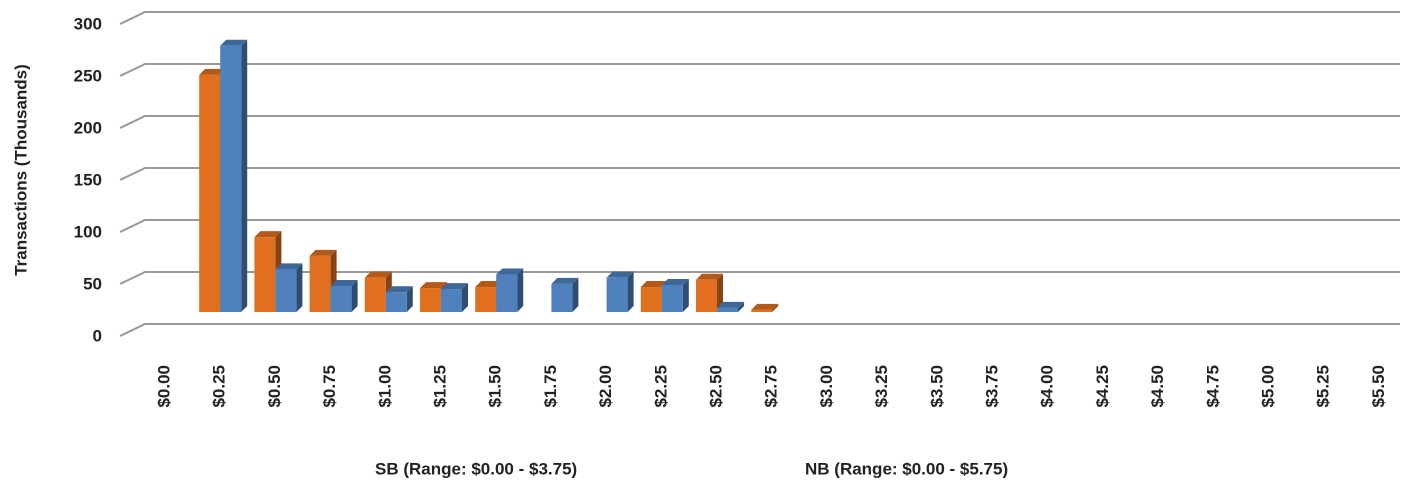 This screenshot has height=491, width=1418. Describe the element at coordinates (826, 386) in the screenshot. I see `x-tick-label: $3.00` at that location.